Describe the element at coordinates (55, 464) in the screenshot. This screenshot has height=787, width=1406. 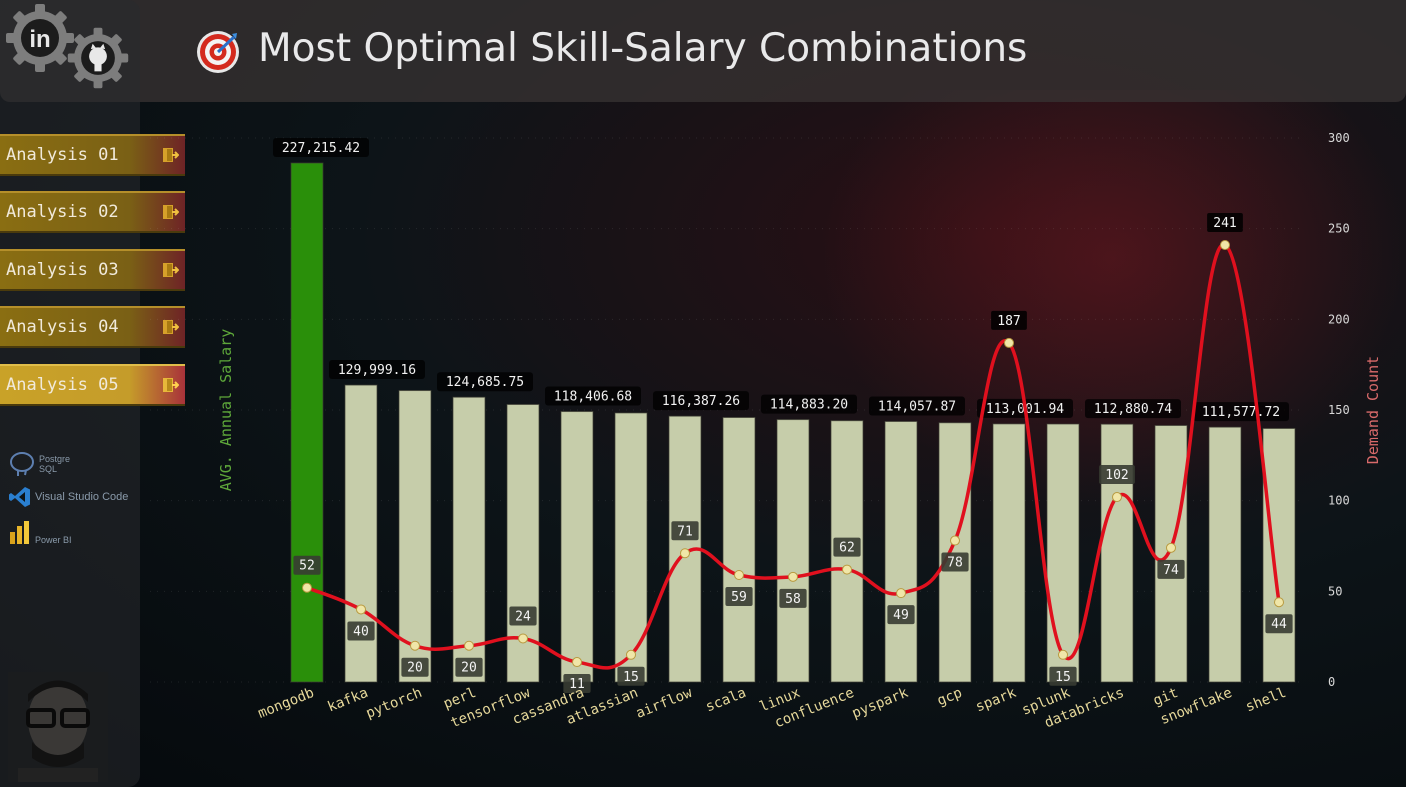
I see `tool-label: Postgre SQL` at that location.